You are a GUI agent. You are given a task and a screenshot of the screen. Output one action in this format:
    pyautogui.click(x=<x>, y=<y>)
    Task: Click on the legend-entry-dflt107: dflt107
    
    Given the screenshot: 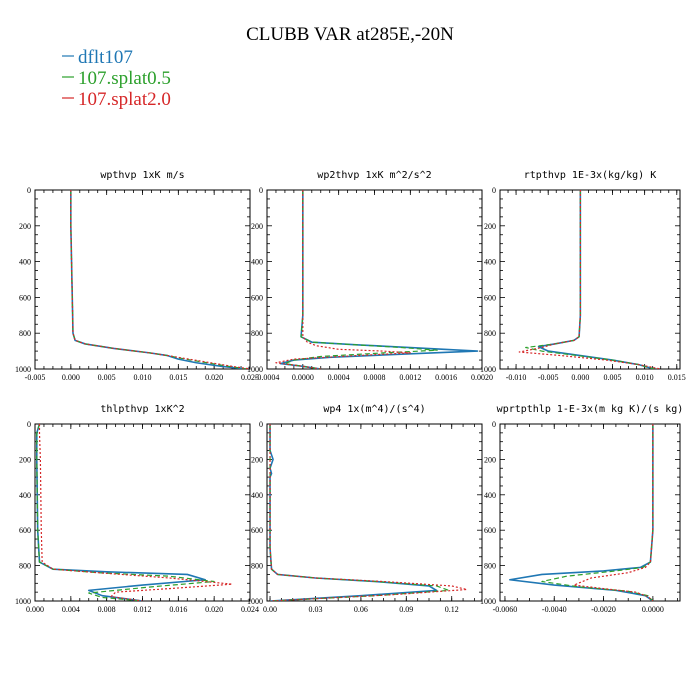 What is the action you would take?
    pyautogui.click(x=97, y=57)
    